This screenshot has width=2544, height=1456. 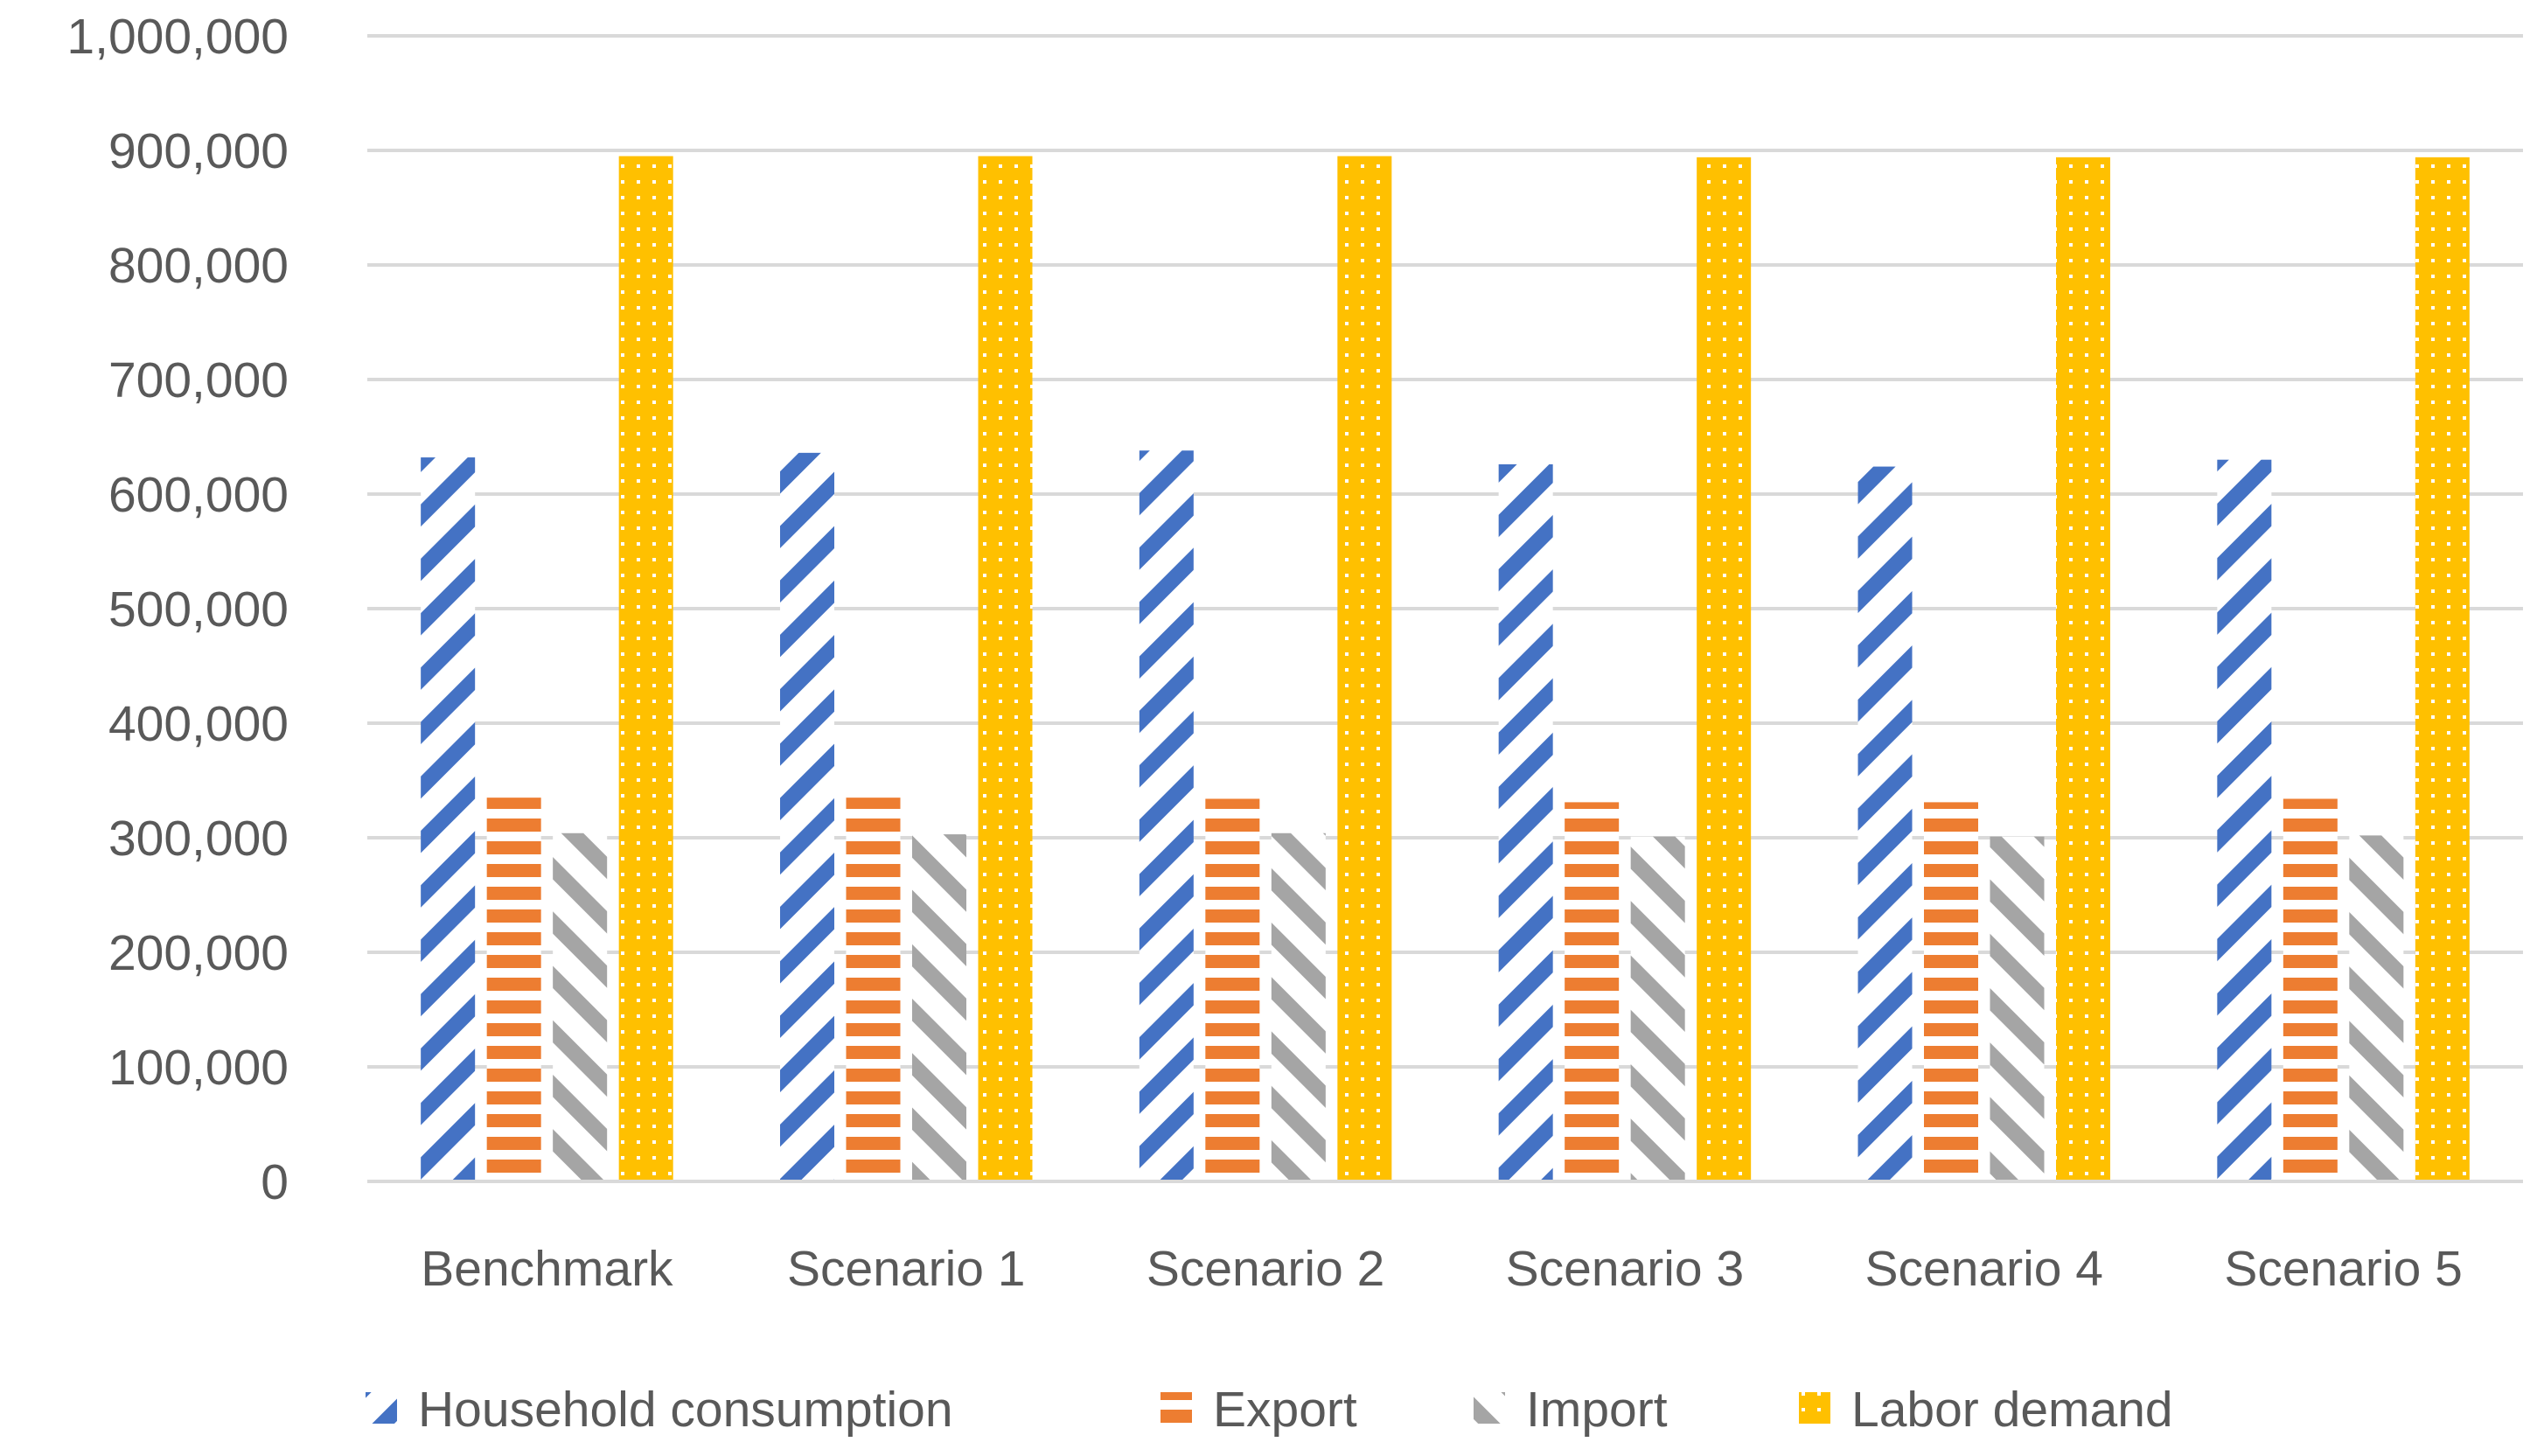 What do you see at coordinates (1597, 1410) in the screenshot?
I see `legend-label: Import` at bounding box center [1597, 1410].